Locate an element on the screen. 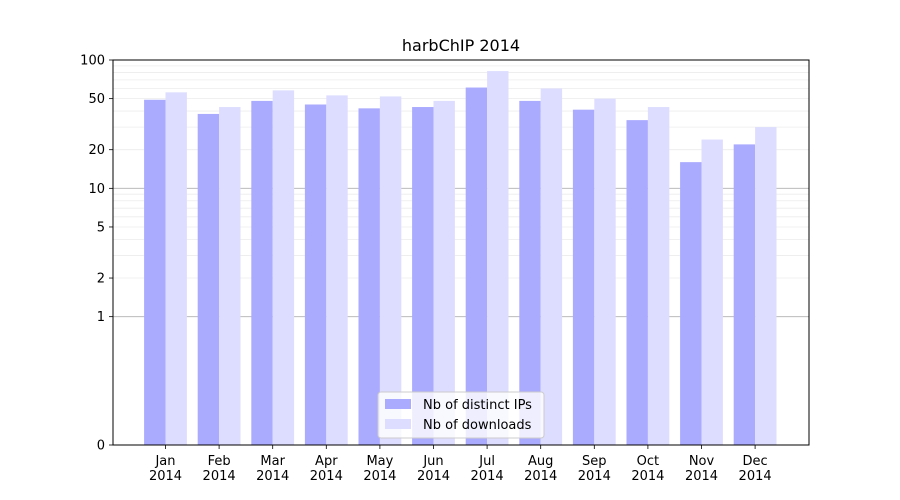 This screenshot has height=500, width=900. x-tick-label: Dec 2014 is located at coordinates (755, 469).